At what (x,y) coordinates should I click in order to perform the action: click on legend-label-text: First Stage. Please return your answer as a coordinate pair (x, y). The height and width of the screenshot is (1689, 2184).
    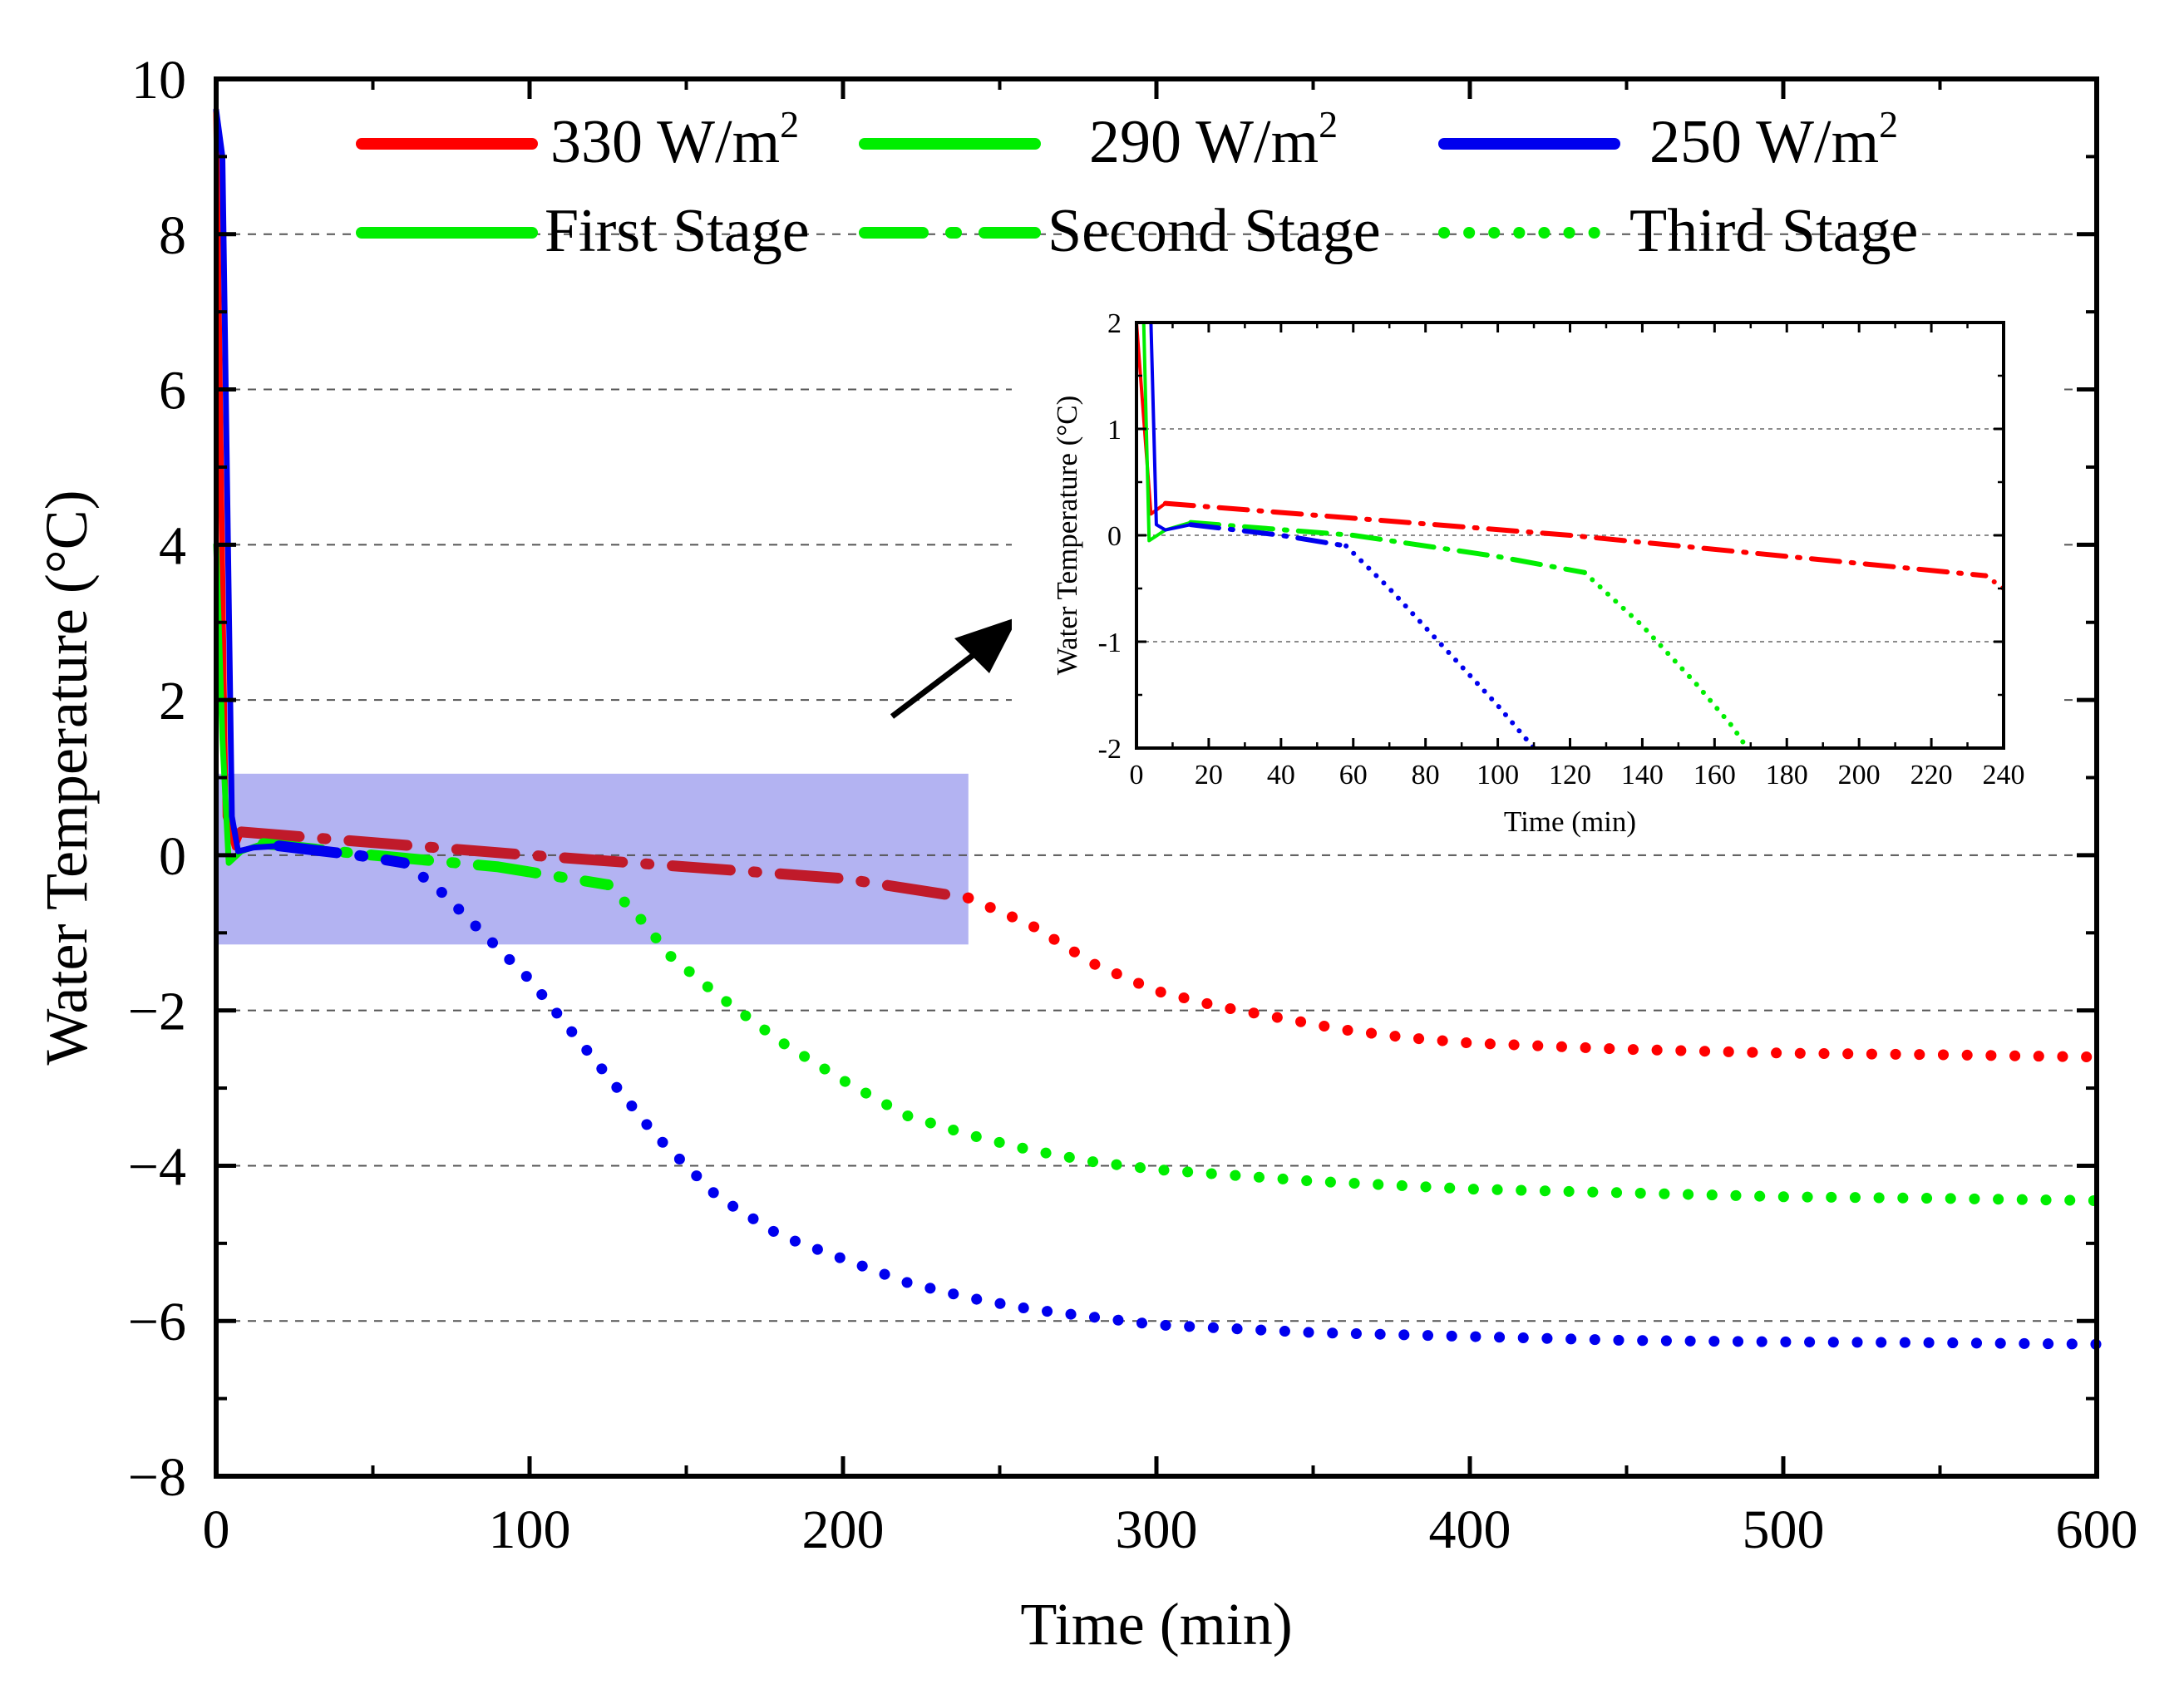
    Looking at the image, I should click on (677, 231).